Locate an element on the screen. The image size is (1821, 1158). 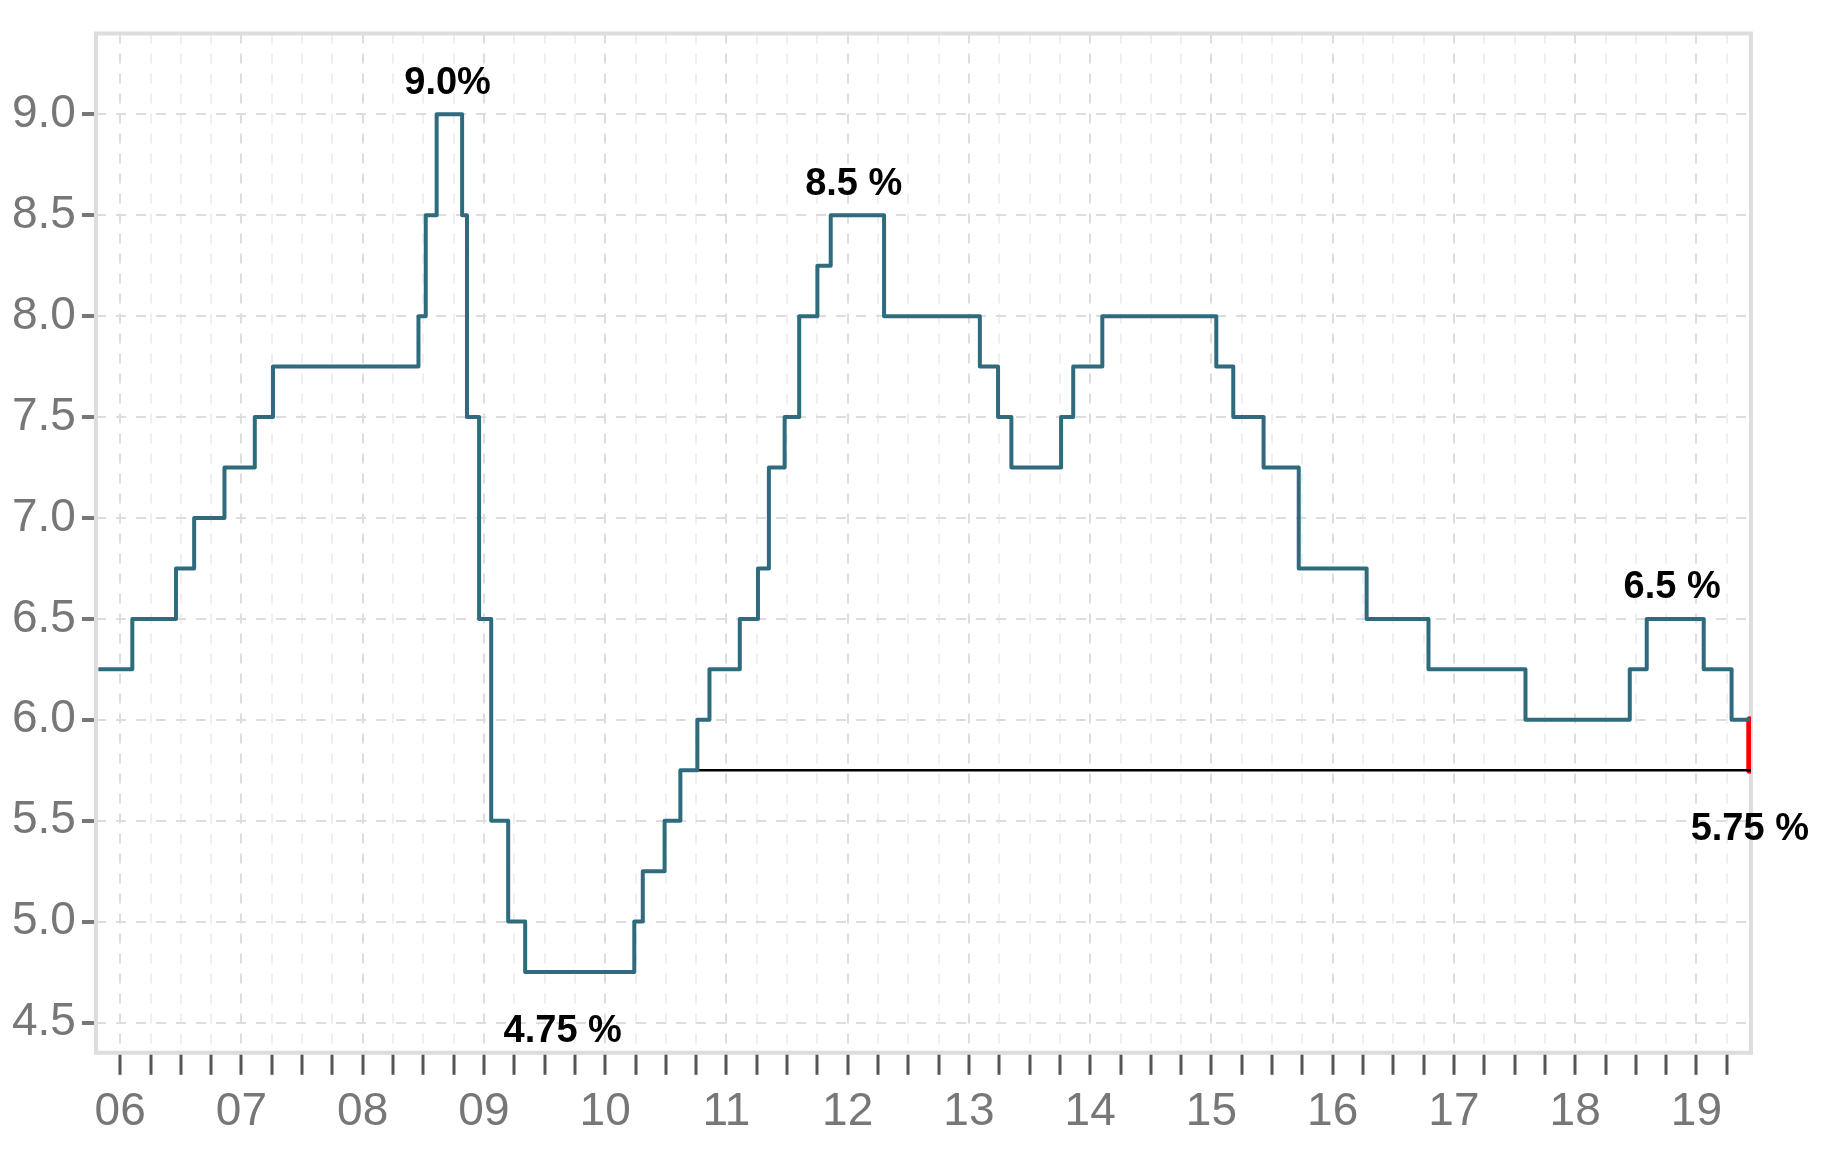
x-tick-label: 08 is located at coordinates (363, 1109).